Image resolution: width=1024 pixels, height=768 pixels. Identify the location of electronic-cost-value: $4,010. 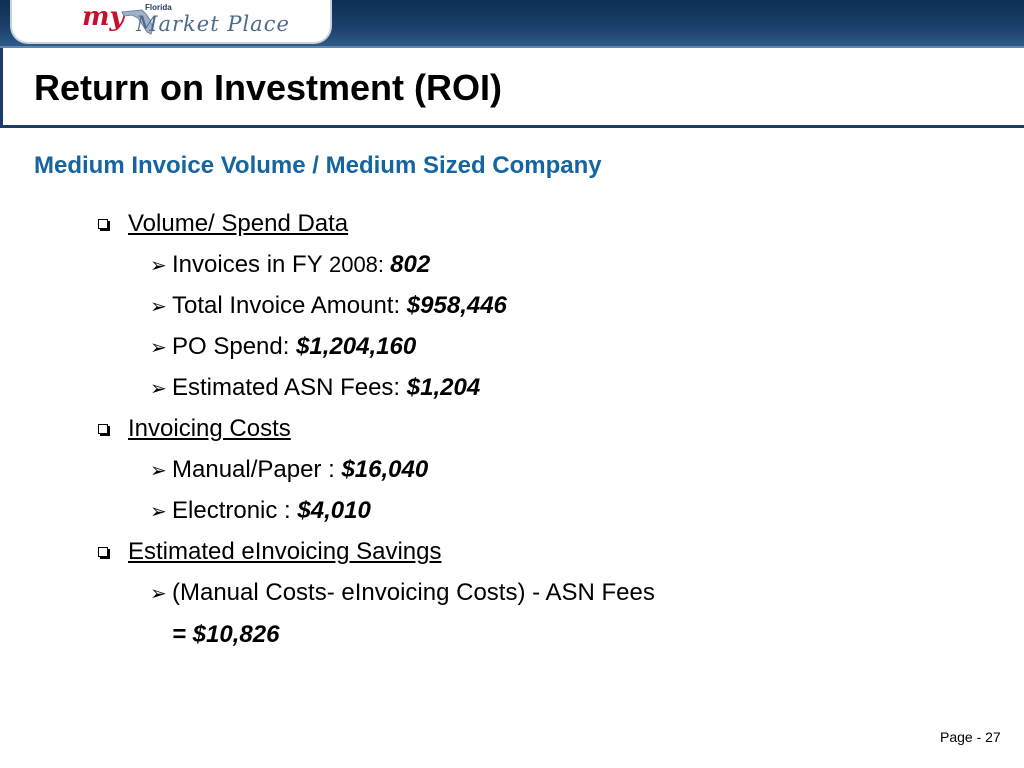
(334, 510).